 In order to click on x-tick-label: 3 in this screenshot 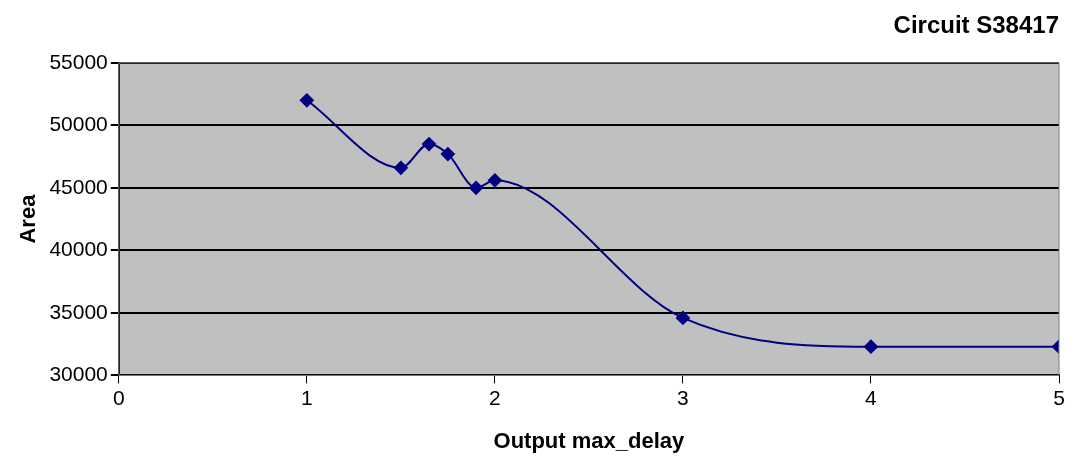, I will do `click(683, 397)`.